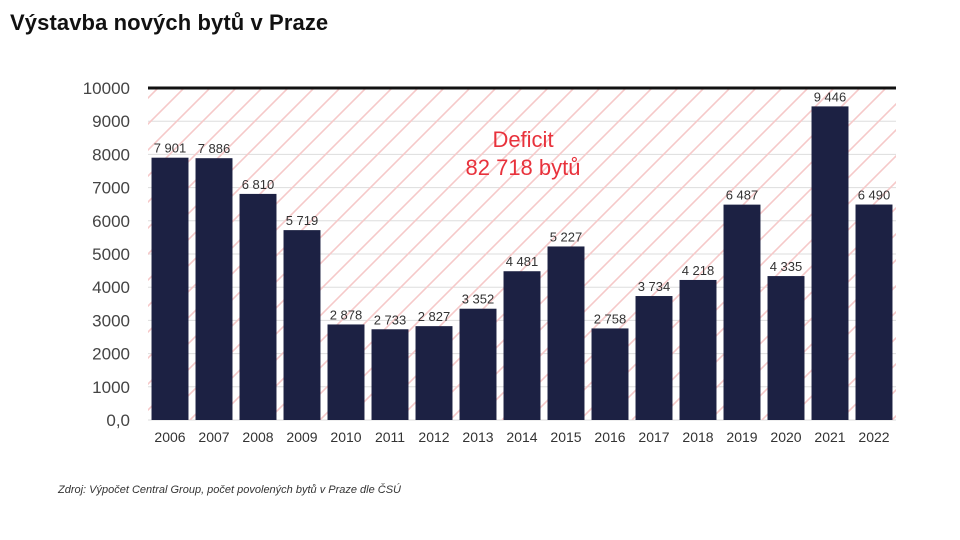 This screenshot has height=540, width=960. Describe the element at coordinates (169, 22) in the screenshot. I see `page-title: Výstavba nových bytů v Praze` at that location.